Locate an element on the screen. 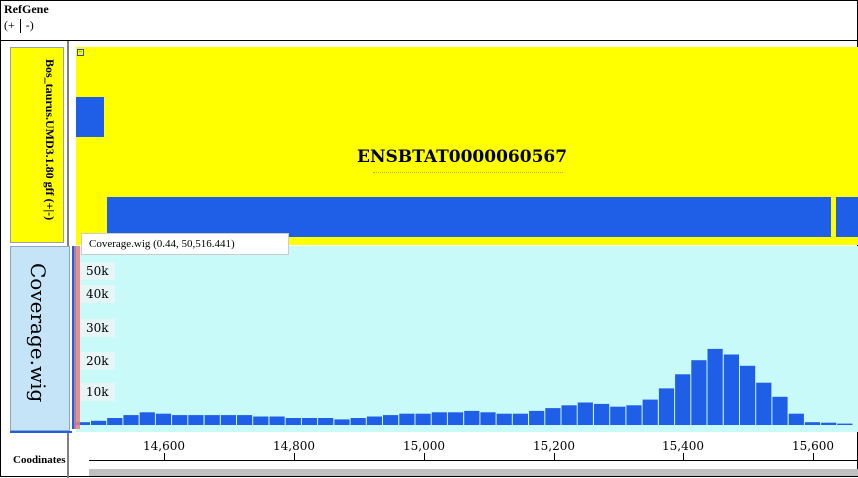 Image resolution: width=858 pixels, height=478 pixels. refgene-title: RefGene is located at coordinates (26, 9).